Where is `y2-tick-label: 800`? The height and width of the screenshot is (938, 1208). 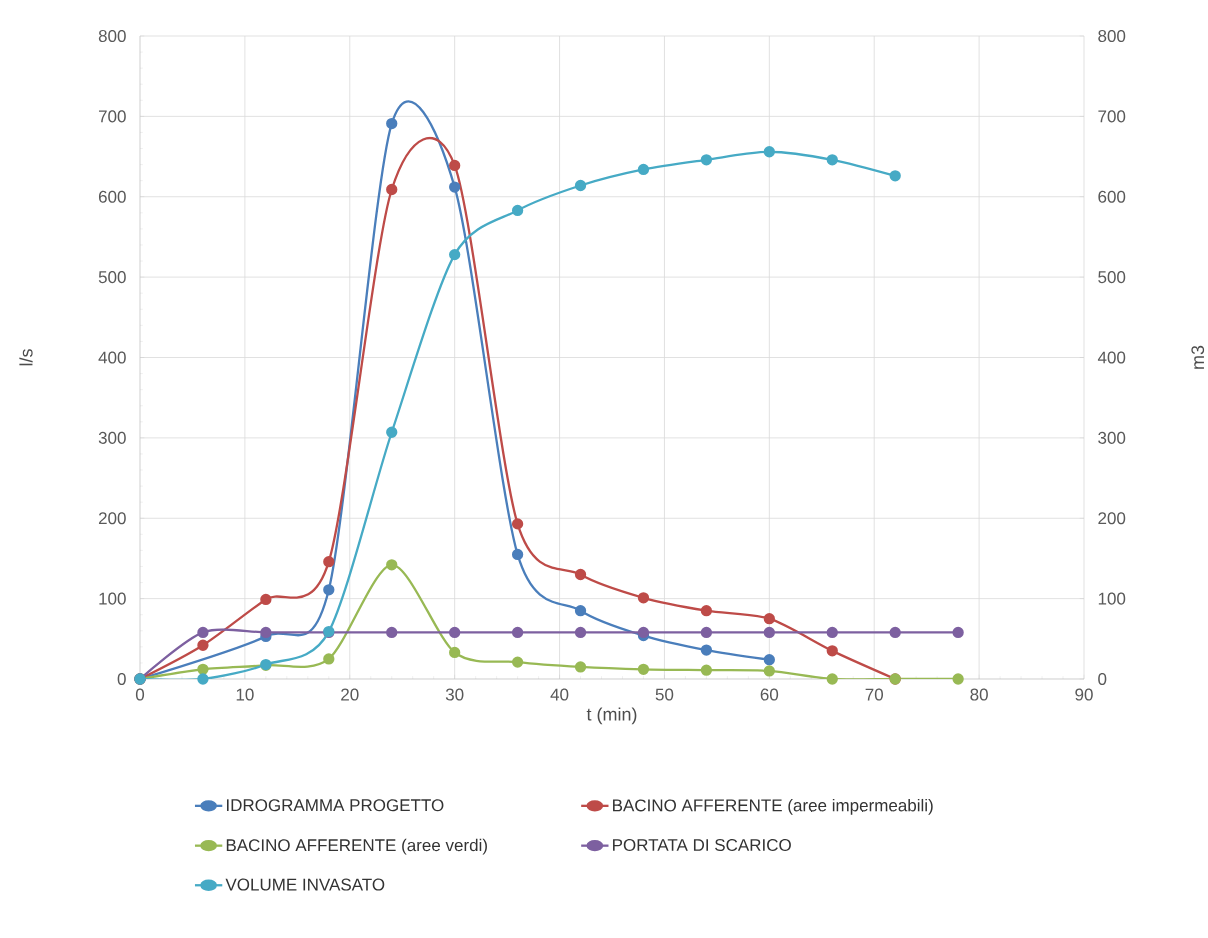 y2-tick-label: 800 is located at coordinates (1112, 36).